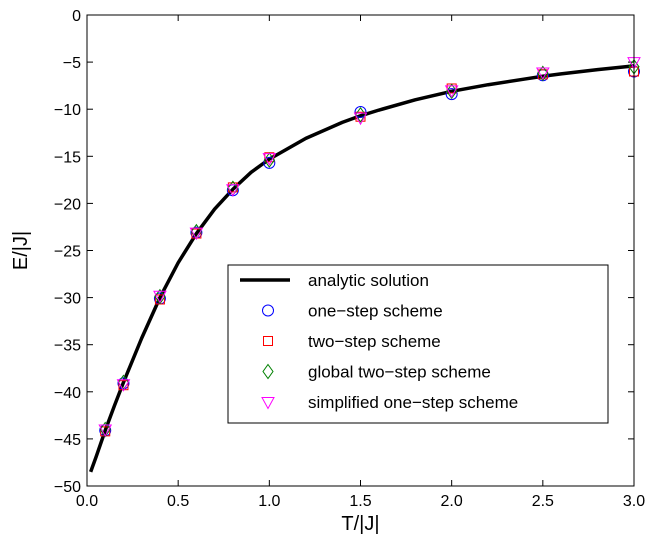  Describe the element at coordinates (21, 250) in the screenshot. I see `y-axis-label: E/|J|` at that location.